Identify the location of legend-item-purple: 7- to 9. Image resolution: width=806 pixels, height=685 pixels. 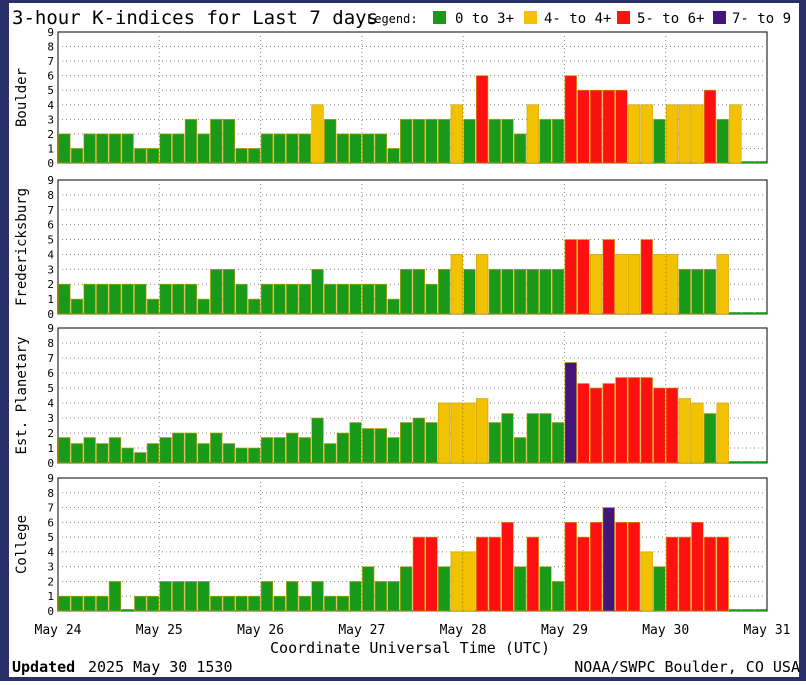
(761, 19).